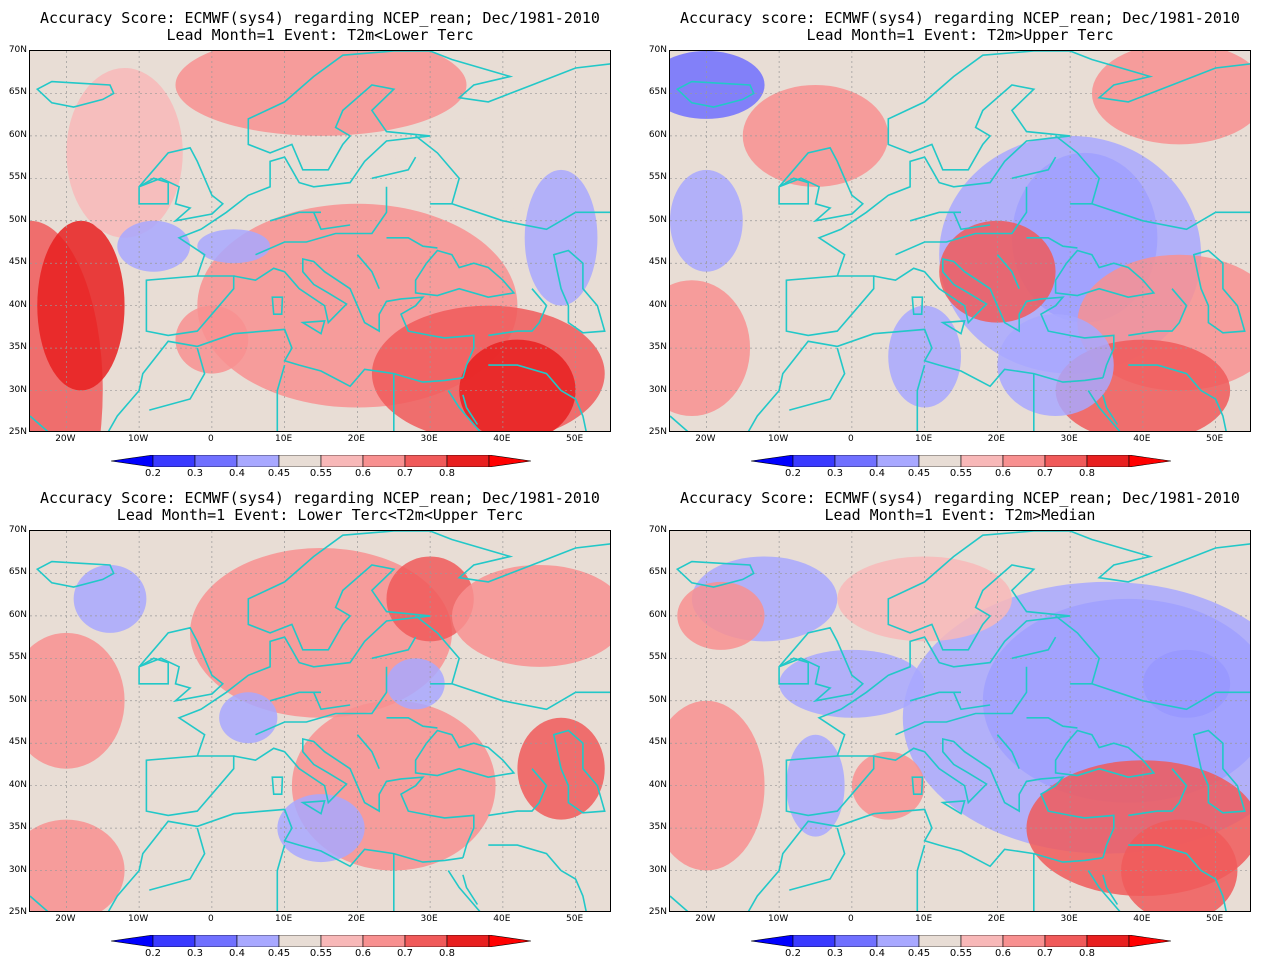  I want to click on latitude-label: 70N, so click(17, 50).